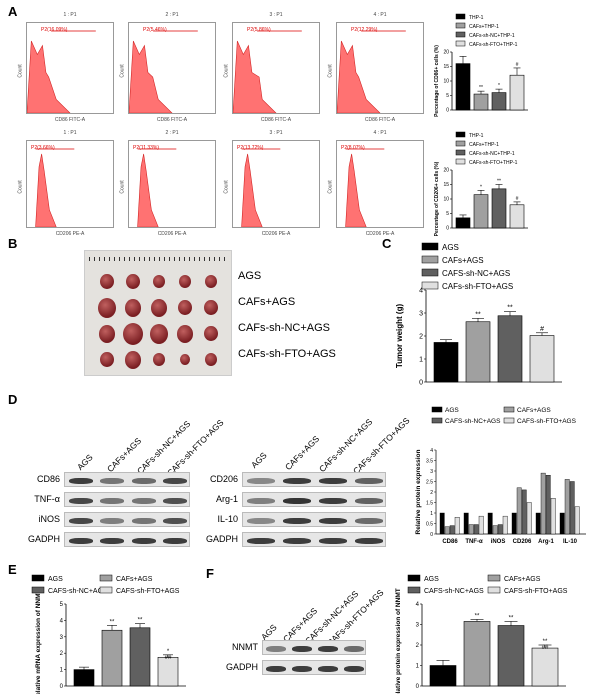  What do you see at coordinates (158, 313) in the screenshot?
I see `tumor-photo` at bounding box center [158, 313].